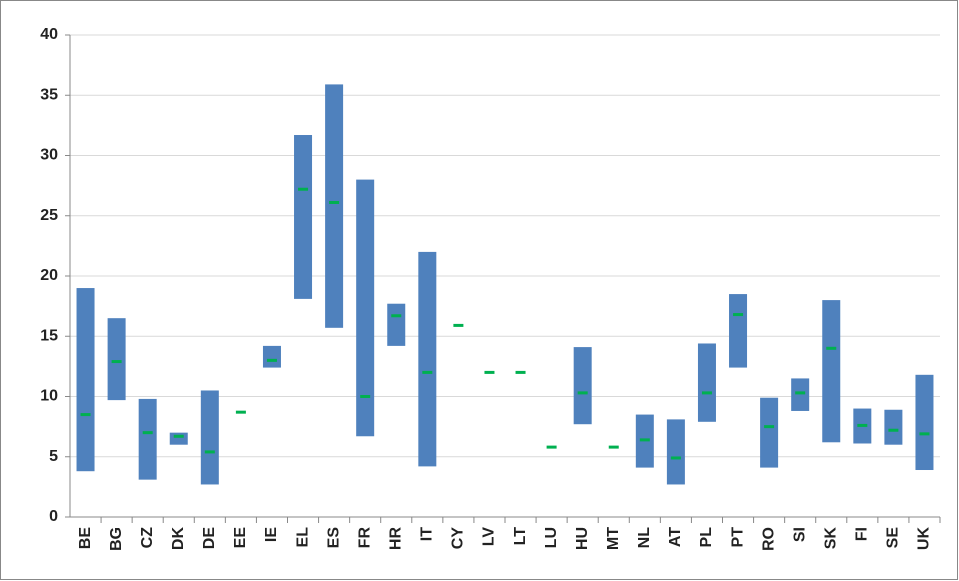 The image size is (959, 581). What do you see at coordinates (644, 538) in the screenshot?
I see `x-tick-label: NL` at bounding box center [644, 538].